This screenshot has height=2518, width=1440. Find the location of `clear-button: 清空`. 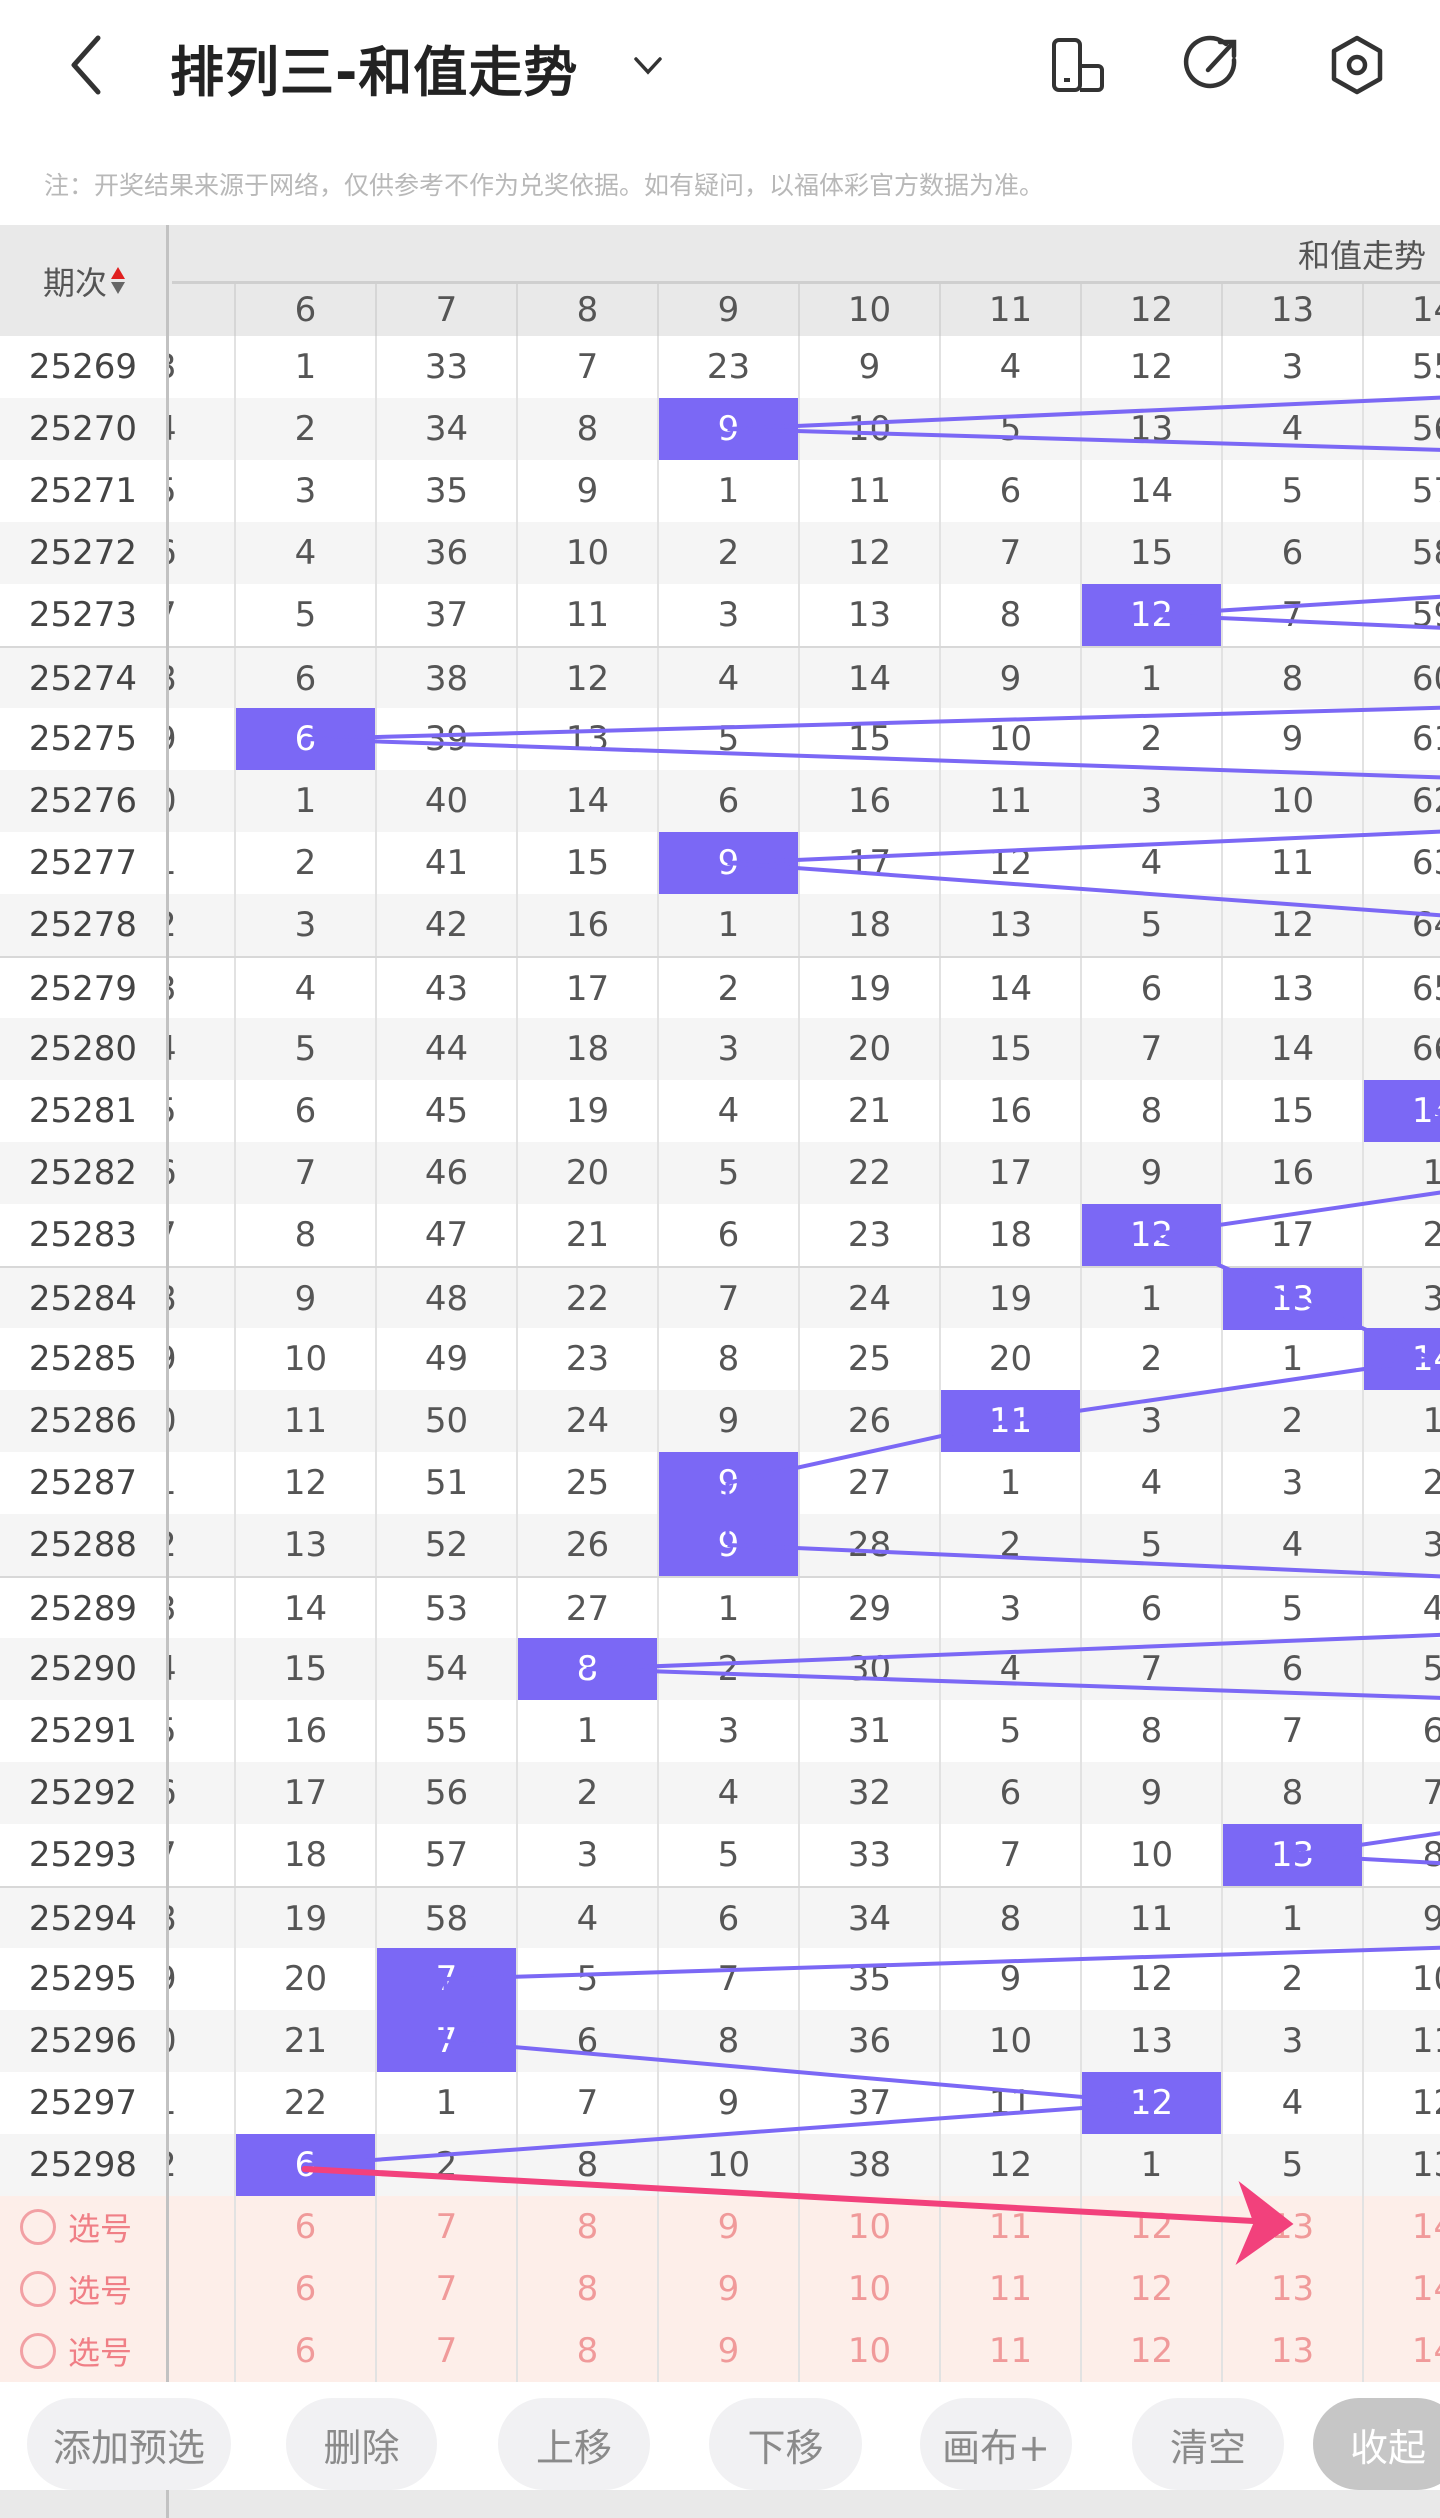

clear-button: 清空 is located at coordinates (1208, 2444).